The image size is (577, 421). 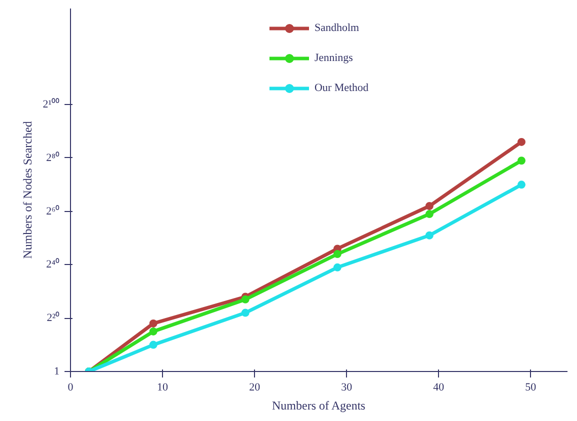 I want to click on y-tick-label: 1, so click(x=57, y=372).